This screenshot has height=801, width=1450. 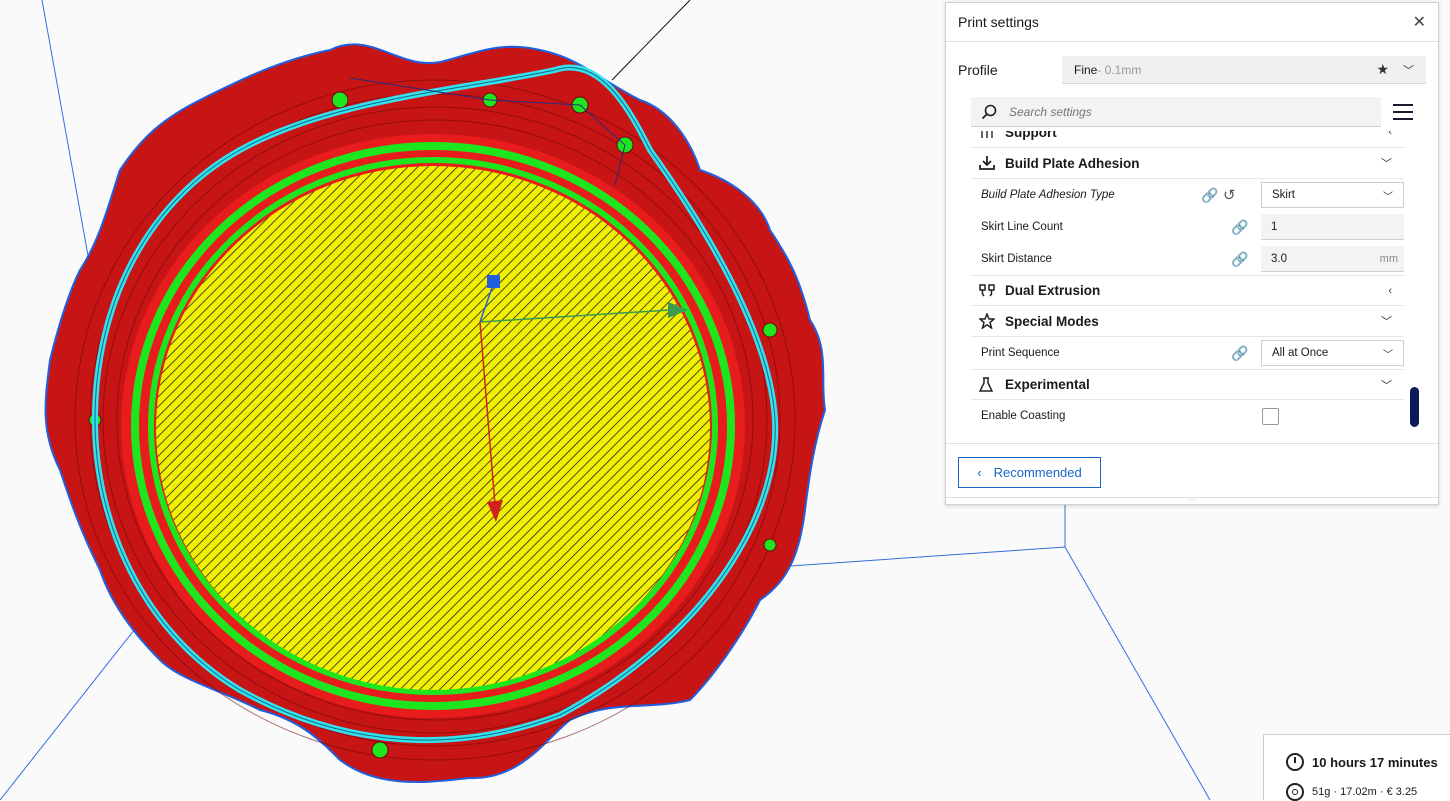 I want to click on profile-label: Profile, so click(x=978, y=70).